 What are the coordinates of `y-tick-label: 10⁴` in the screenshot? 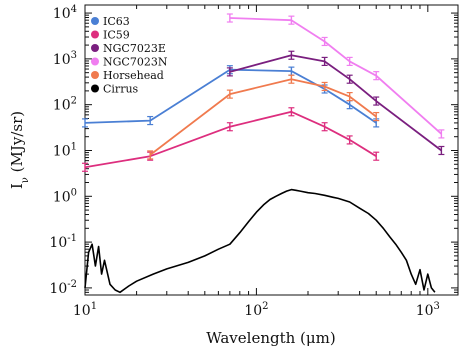 It's located at (65, 13).